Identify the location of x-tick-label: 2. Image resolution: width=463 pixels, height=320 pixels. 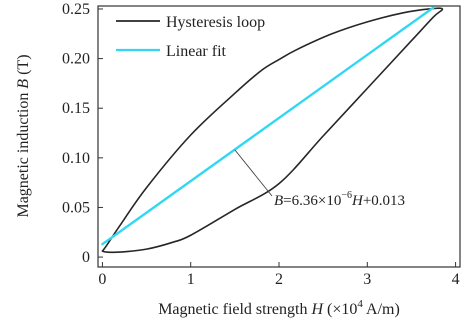
(279, 279).